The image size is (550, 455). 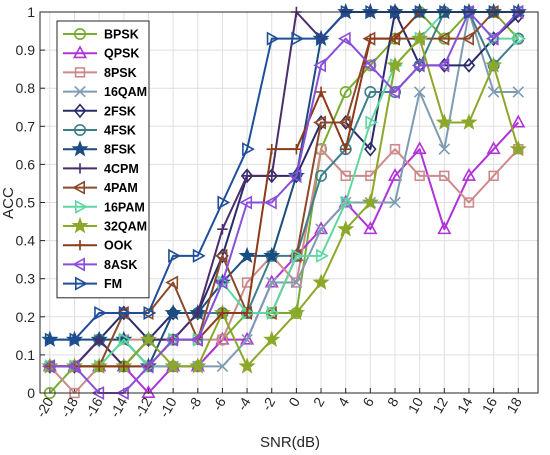 I want to click on legend-item: 8PSK, so click(x=100, y=73).